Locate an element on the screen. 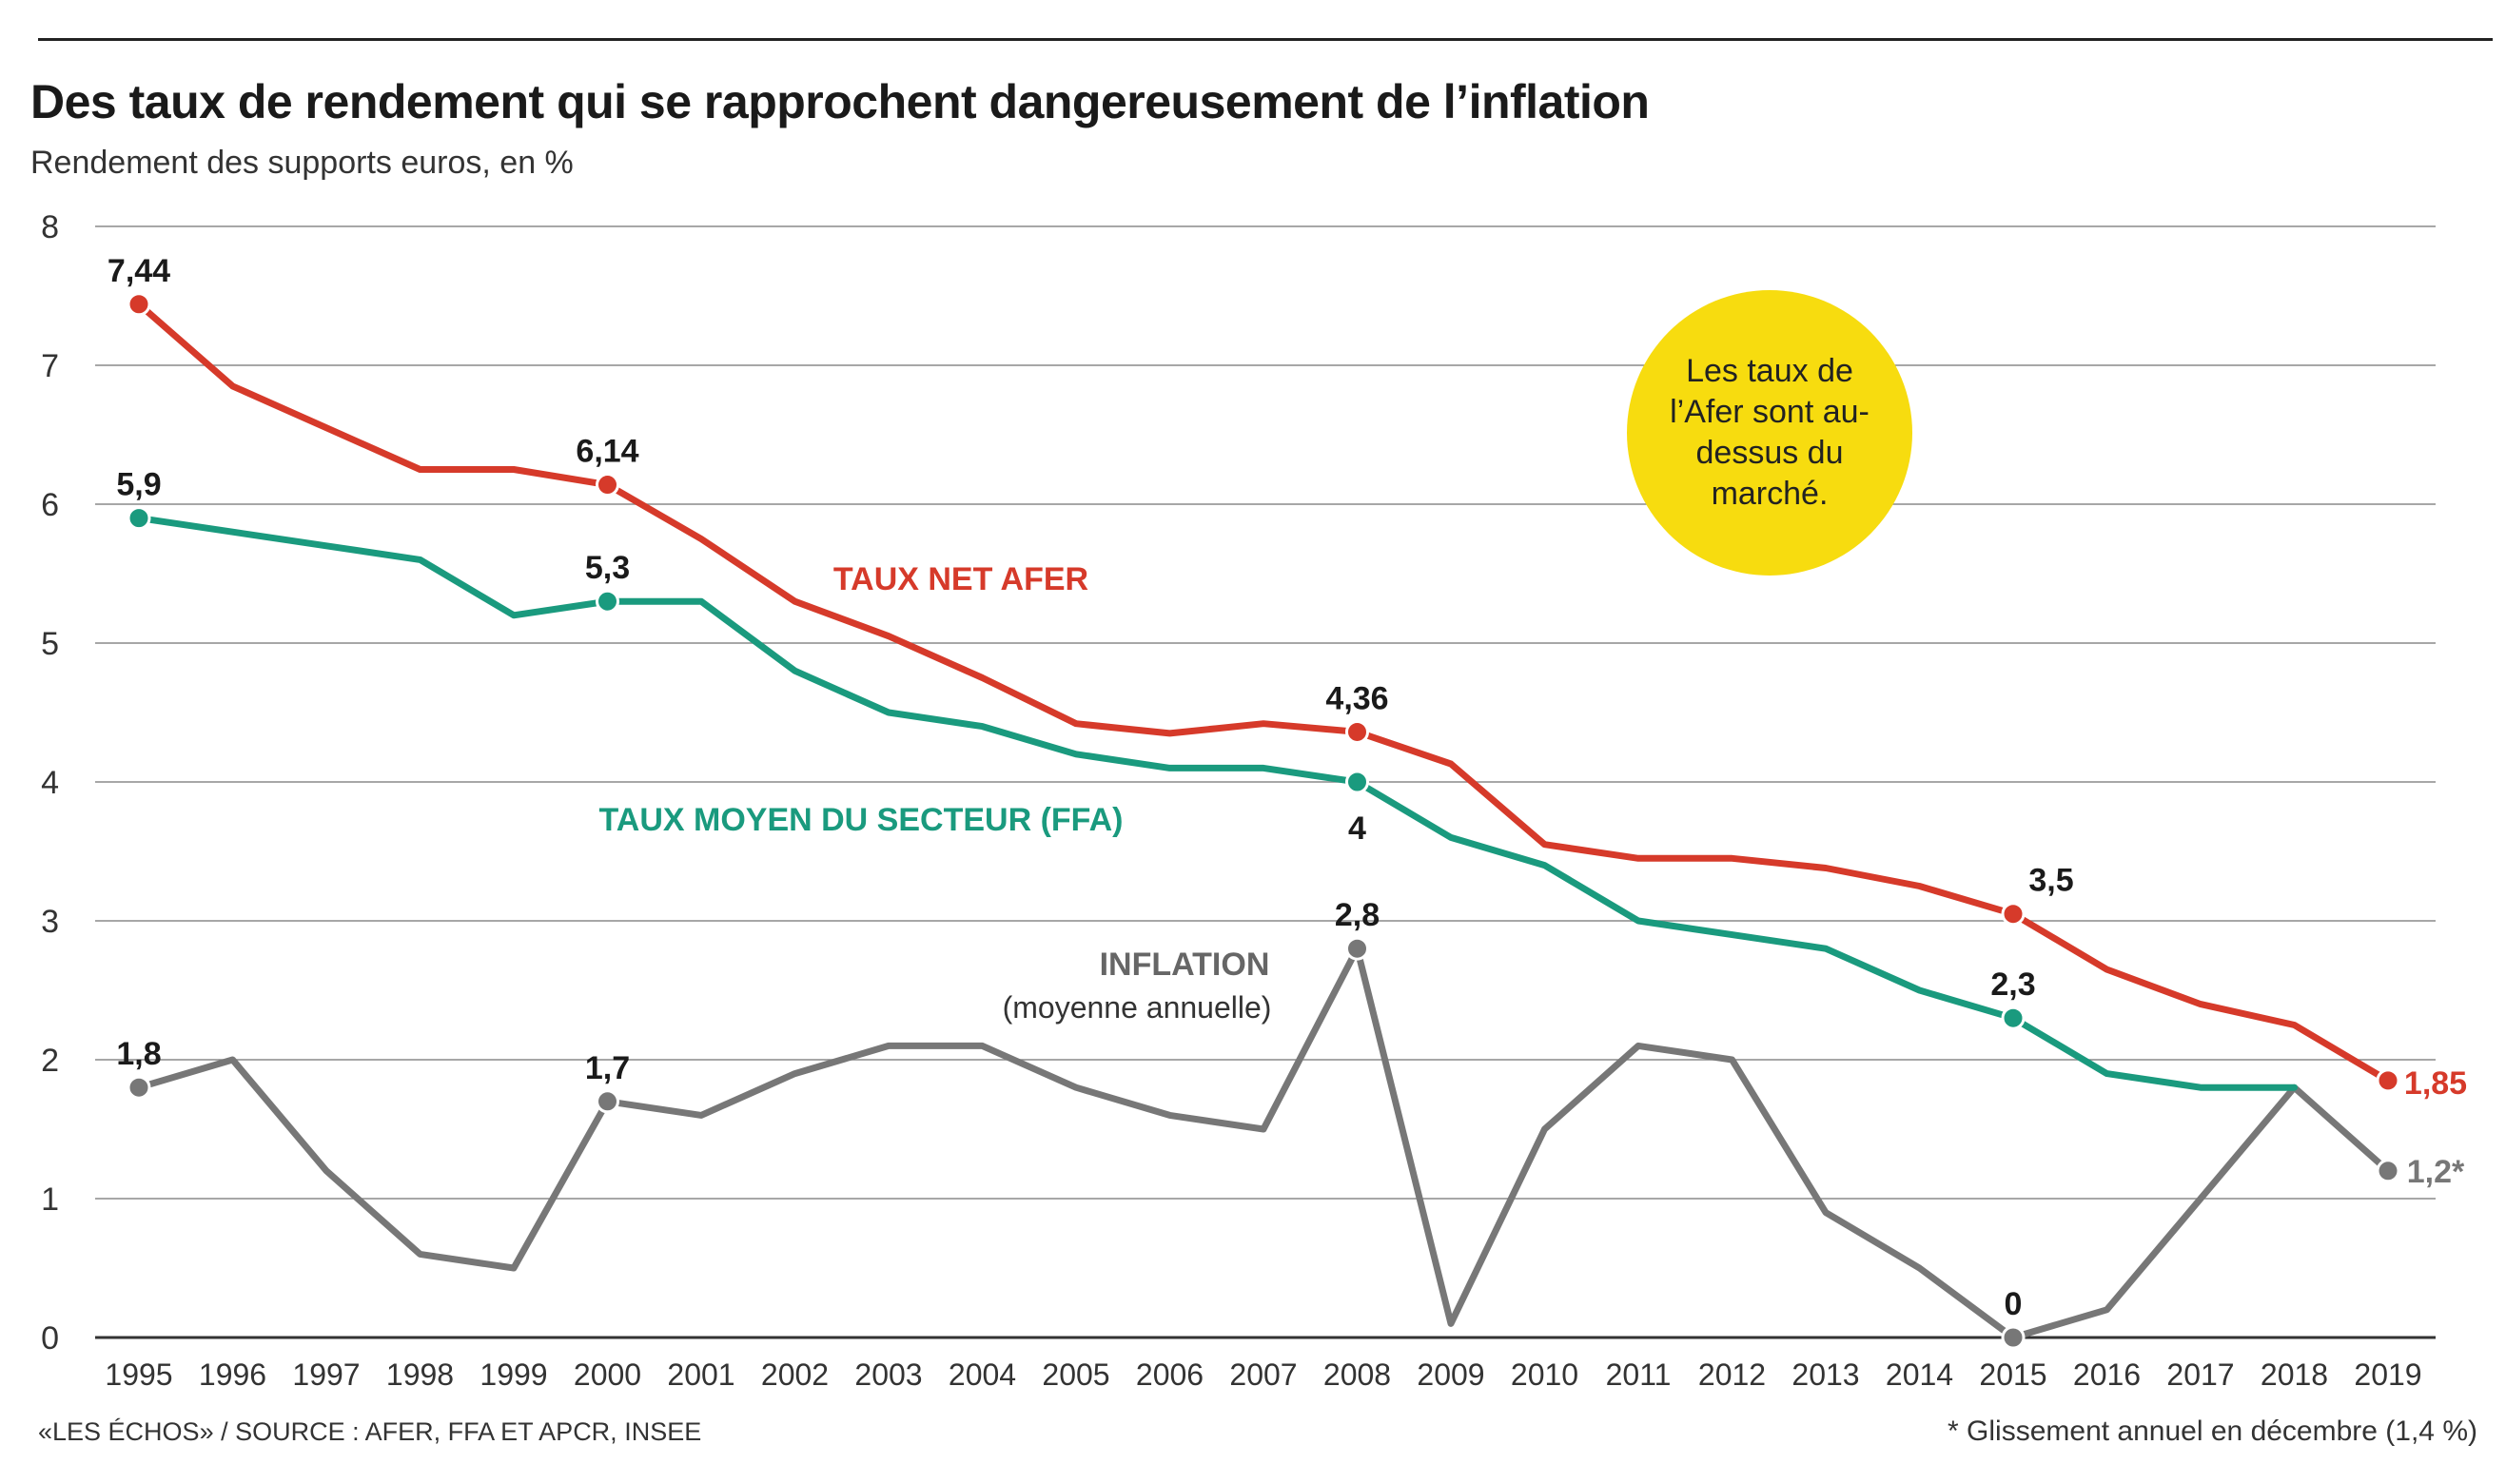 This screenshot has width=2506, height=1484. x-tick-label: 2001 is located at coordinates (700, 1374).